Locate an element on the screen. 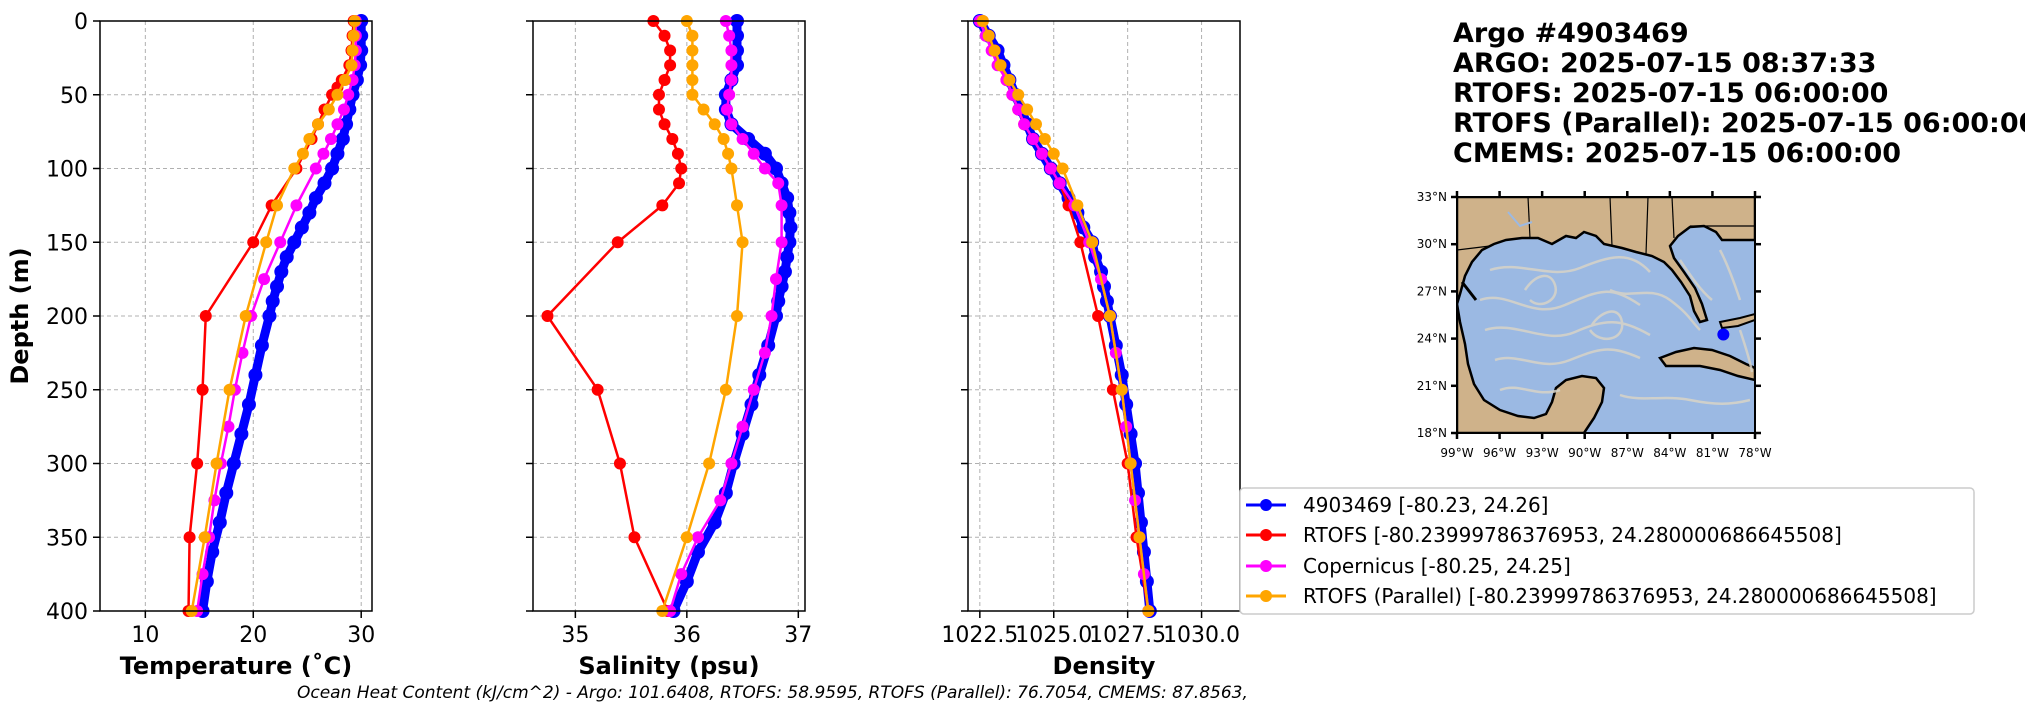  legend-label-copernicus: Copernicus [-80.25, 24.25] is located at coordinates (1437, 566).